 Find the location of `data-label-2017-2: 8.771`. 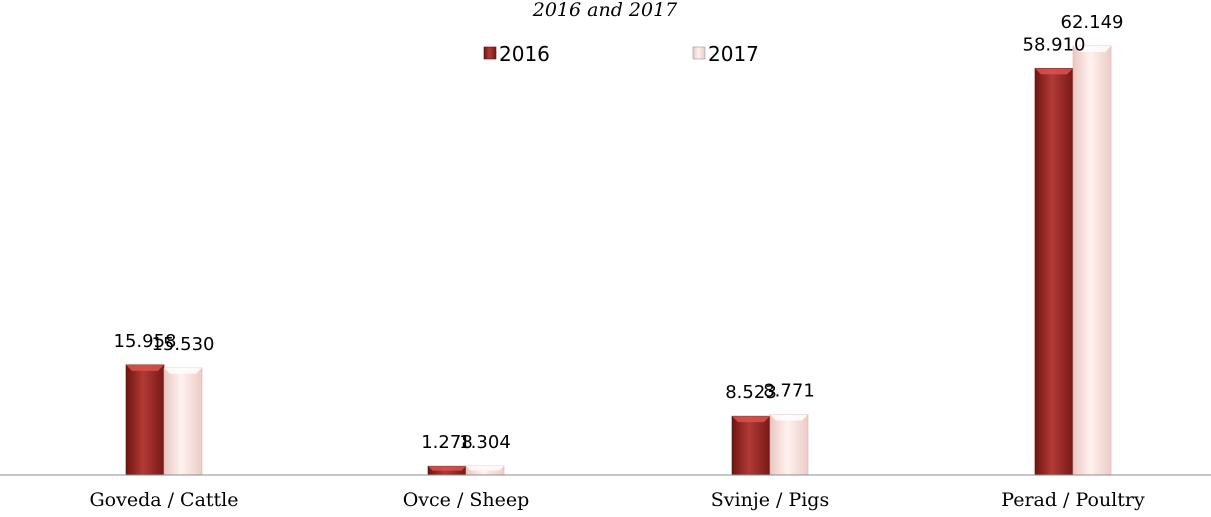

data-label-2017-2: 8.771 is located at coordinates (789, 390).